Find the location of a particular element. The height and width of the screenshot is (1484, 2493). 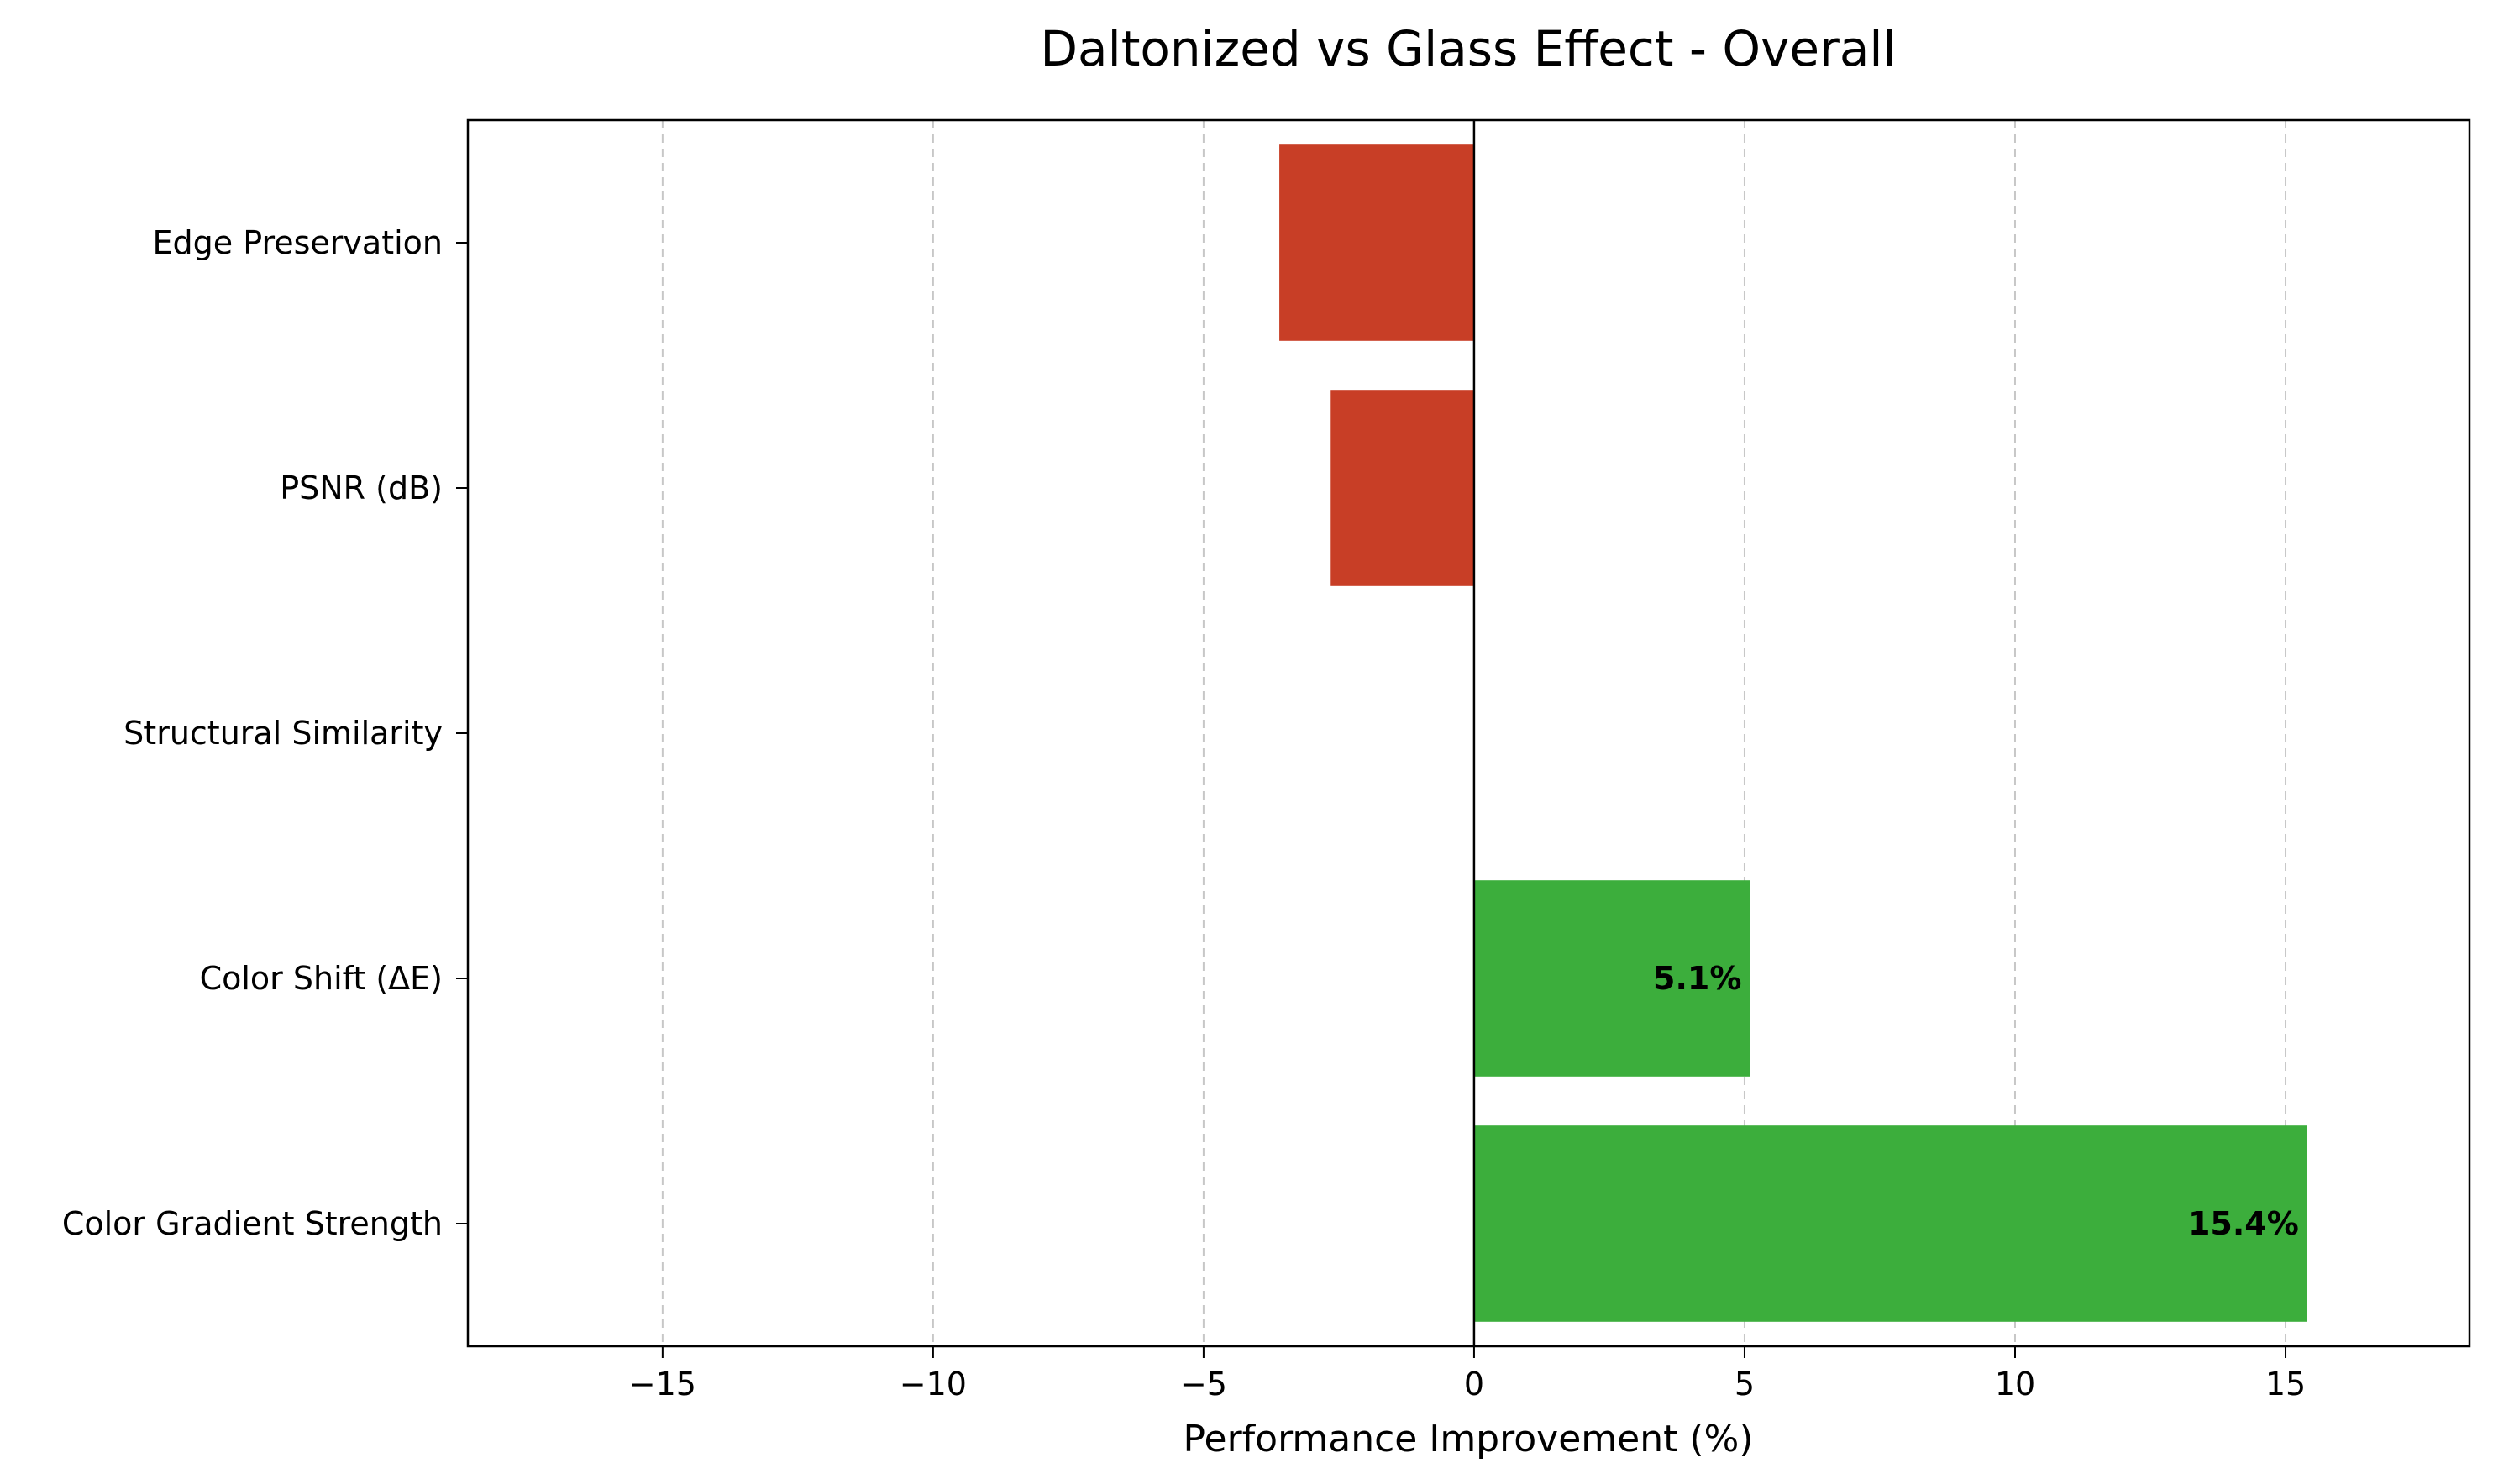

y-tick-label: Edge Preservation is located at coordinates (298, 243).